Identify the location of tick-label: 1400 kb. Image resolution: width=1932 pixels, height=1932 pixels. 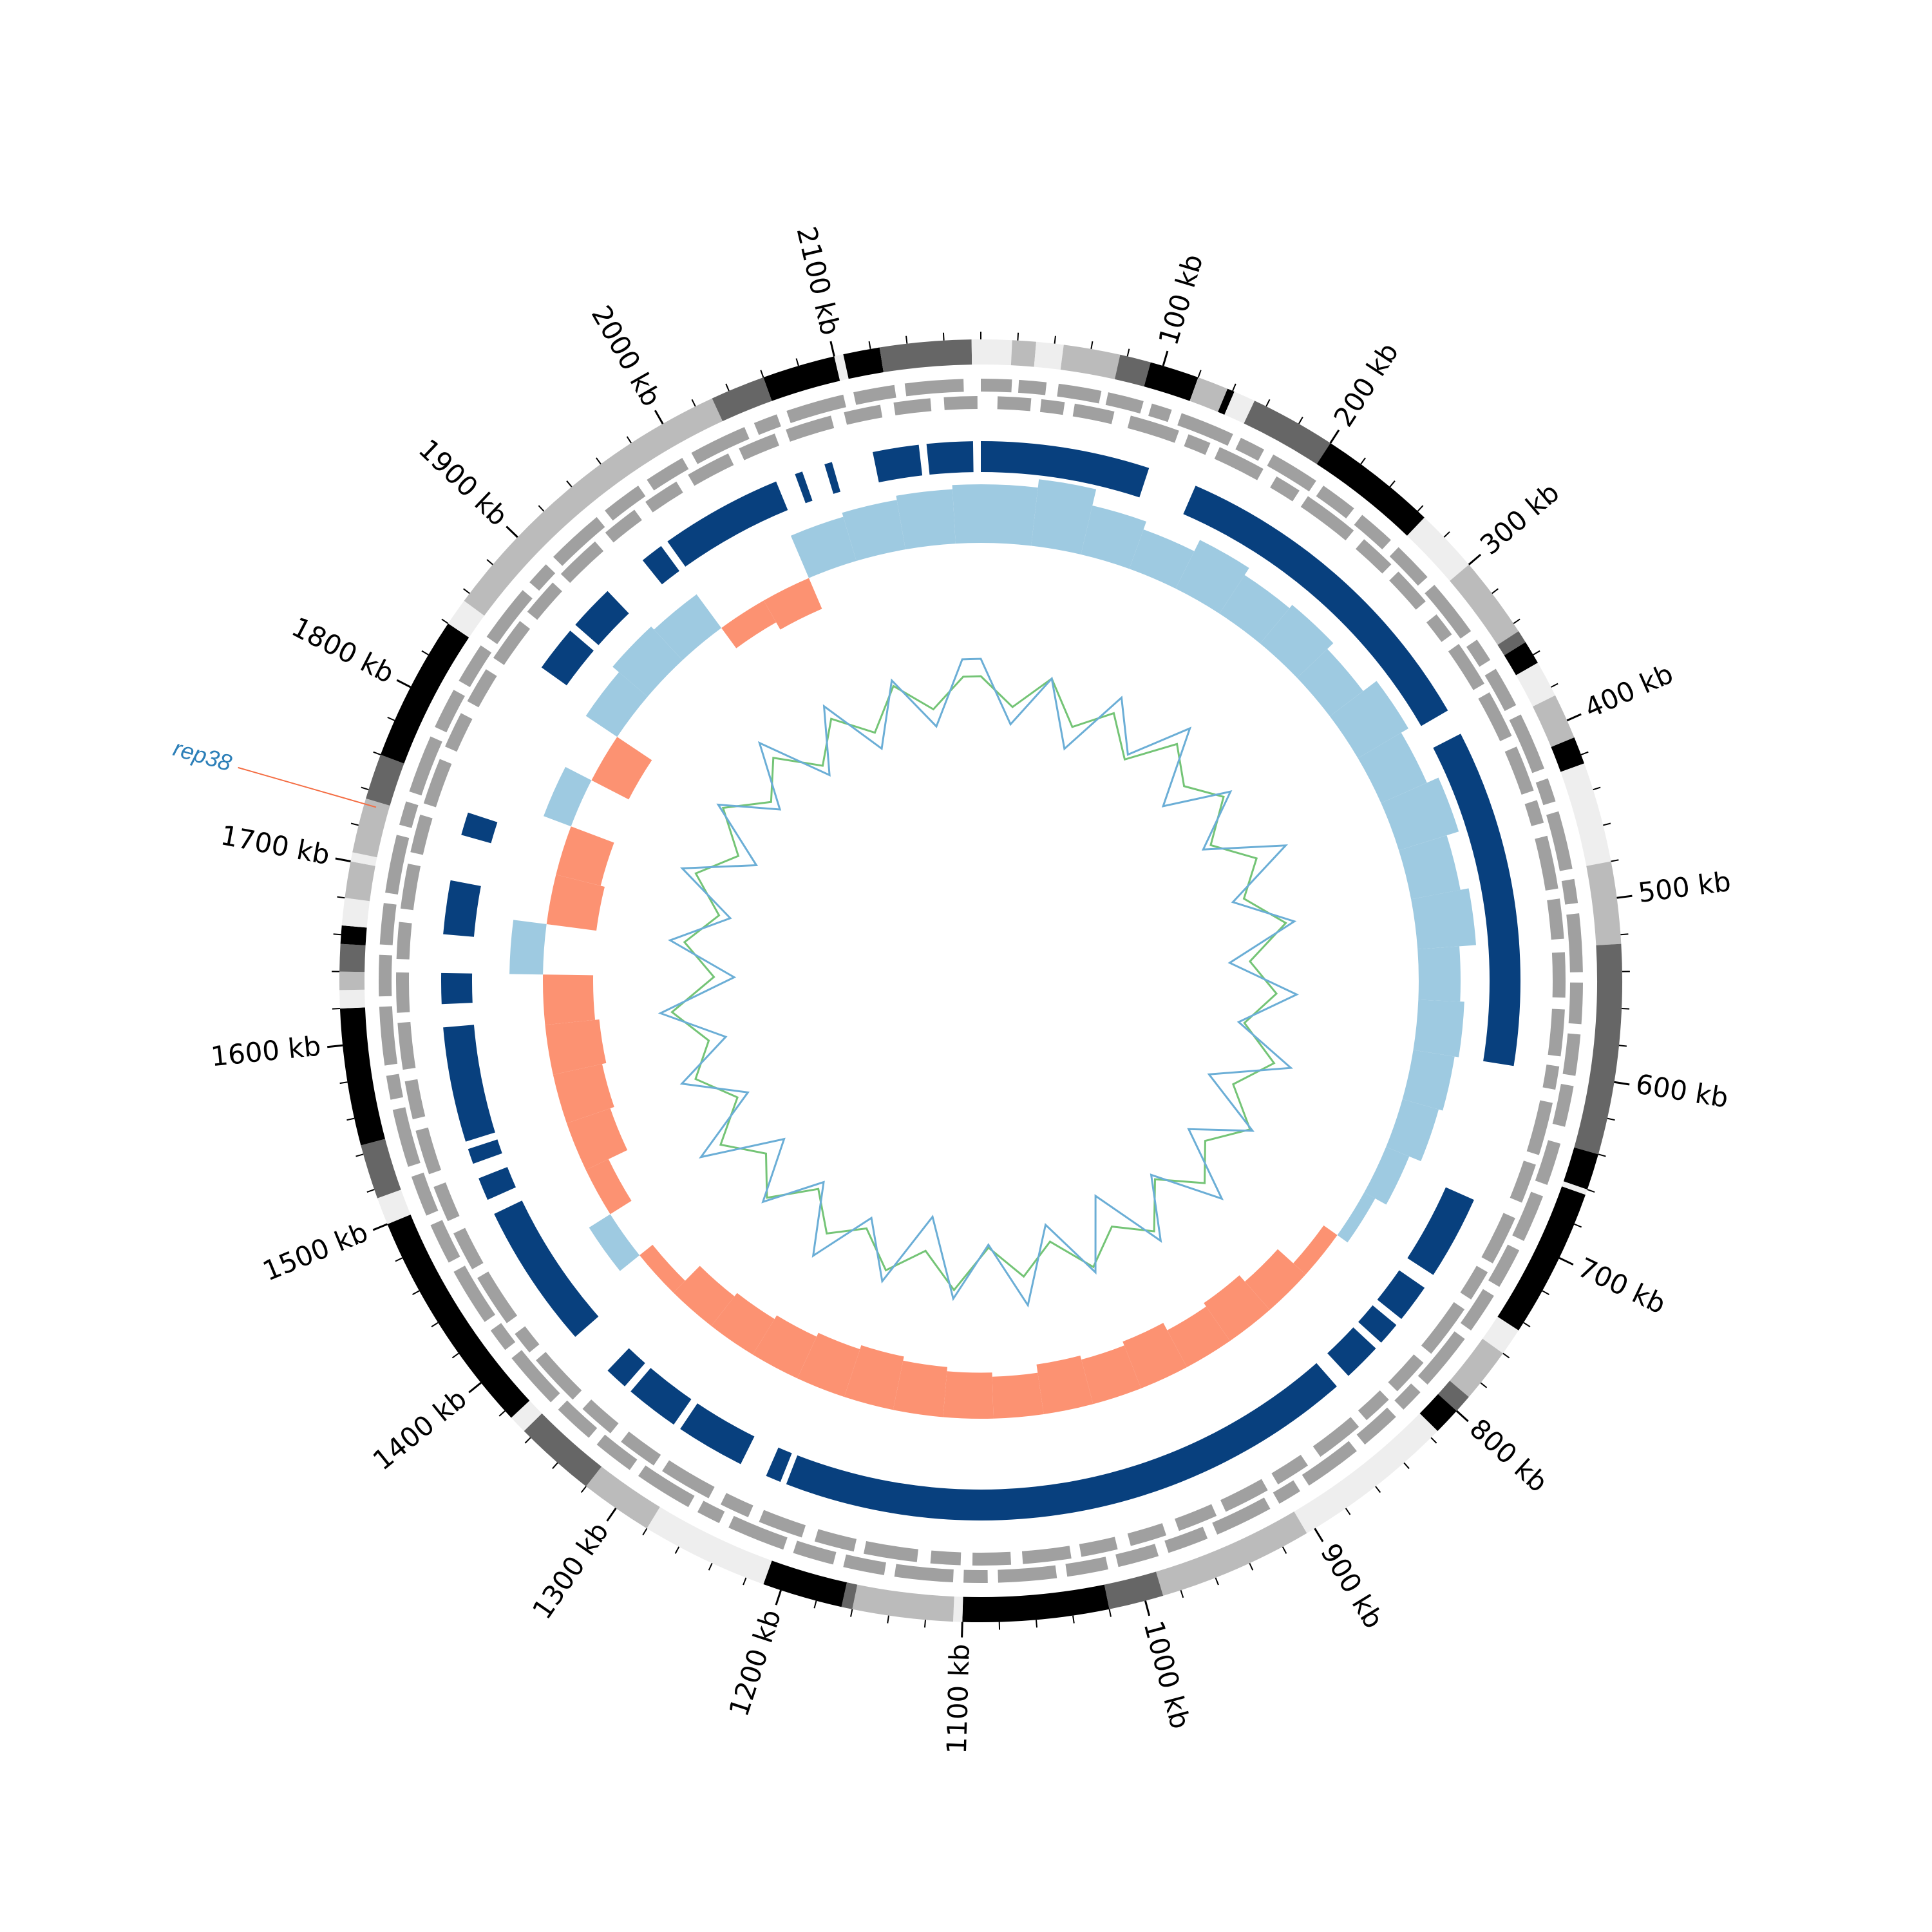
(420, 1430).